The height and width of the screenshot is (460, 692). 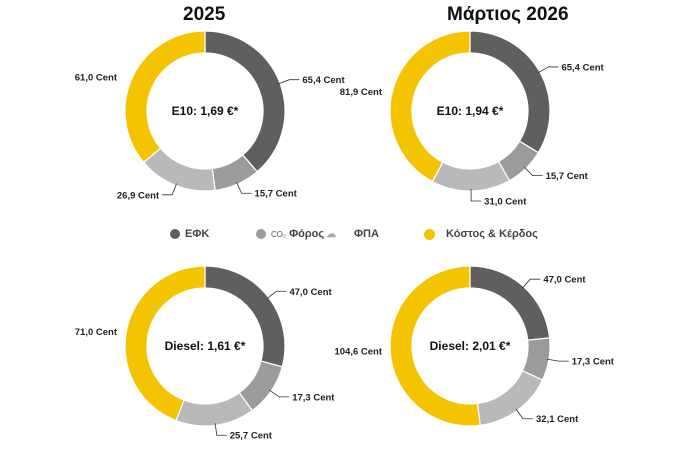 I want to click on legend-label-efk: ΕΦΚ, so click(x=197, y=234).